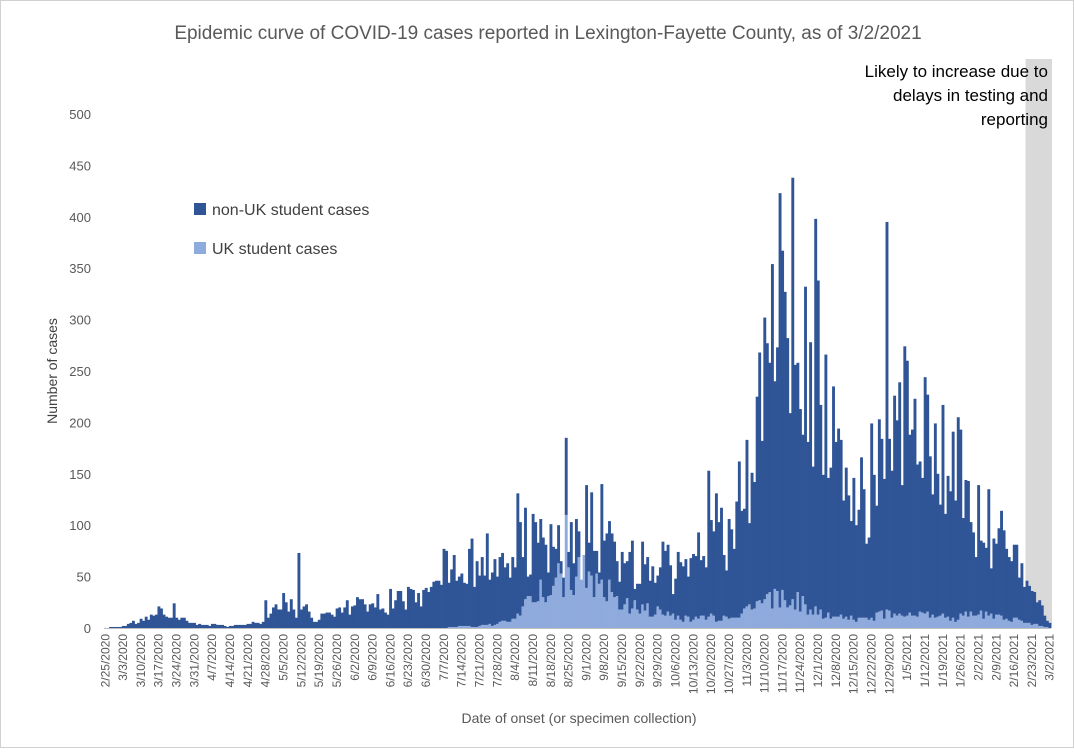 The width and height of the screenshot is (1074, 752). What do you see at coordinates (159, 661) in the screenshot?
I see `x-tick-label: 3/17/2020` at bounding box center [159, 661].